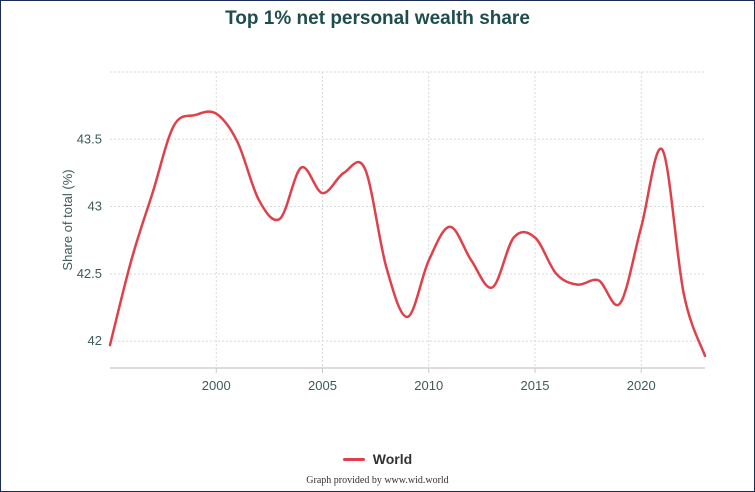 This screenshot has width=755, height=492. I want to click on y-tick-label: 42, so click(95, 340).